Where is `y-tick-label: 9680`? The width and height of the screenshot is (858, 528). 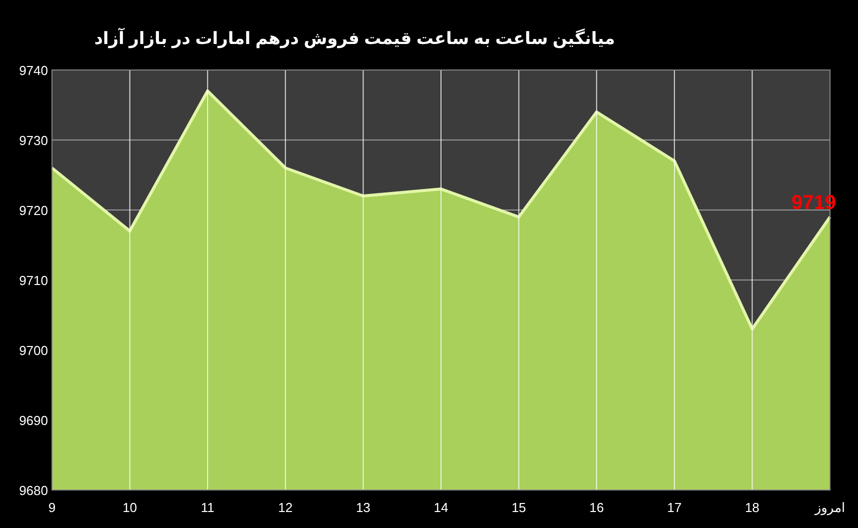
y-tick-label: 9680 is located at coordinates (33, 490).